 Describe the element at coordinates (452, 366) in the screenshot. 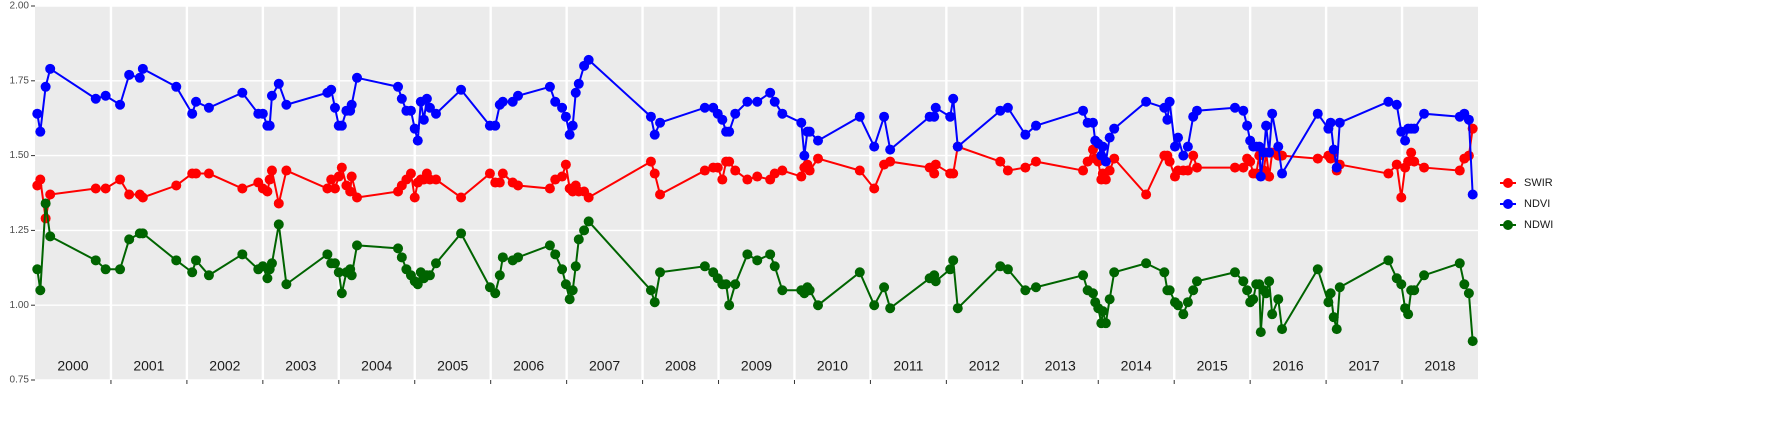

I see `x-tick-label: 2005` at that location.